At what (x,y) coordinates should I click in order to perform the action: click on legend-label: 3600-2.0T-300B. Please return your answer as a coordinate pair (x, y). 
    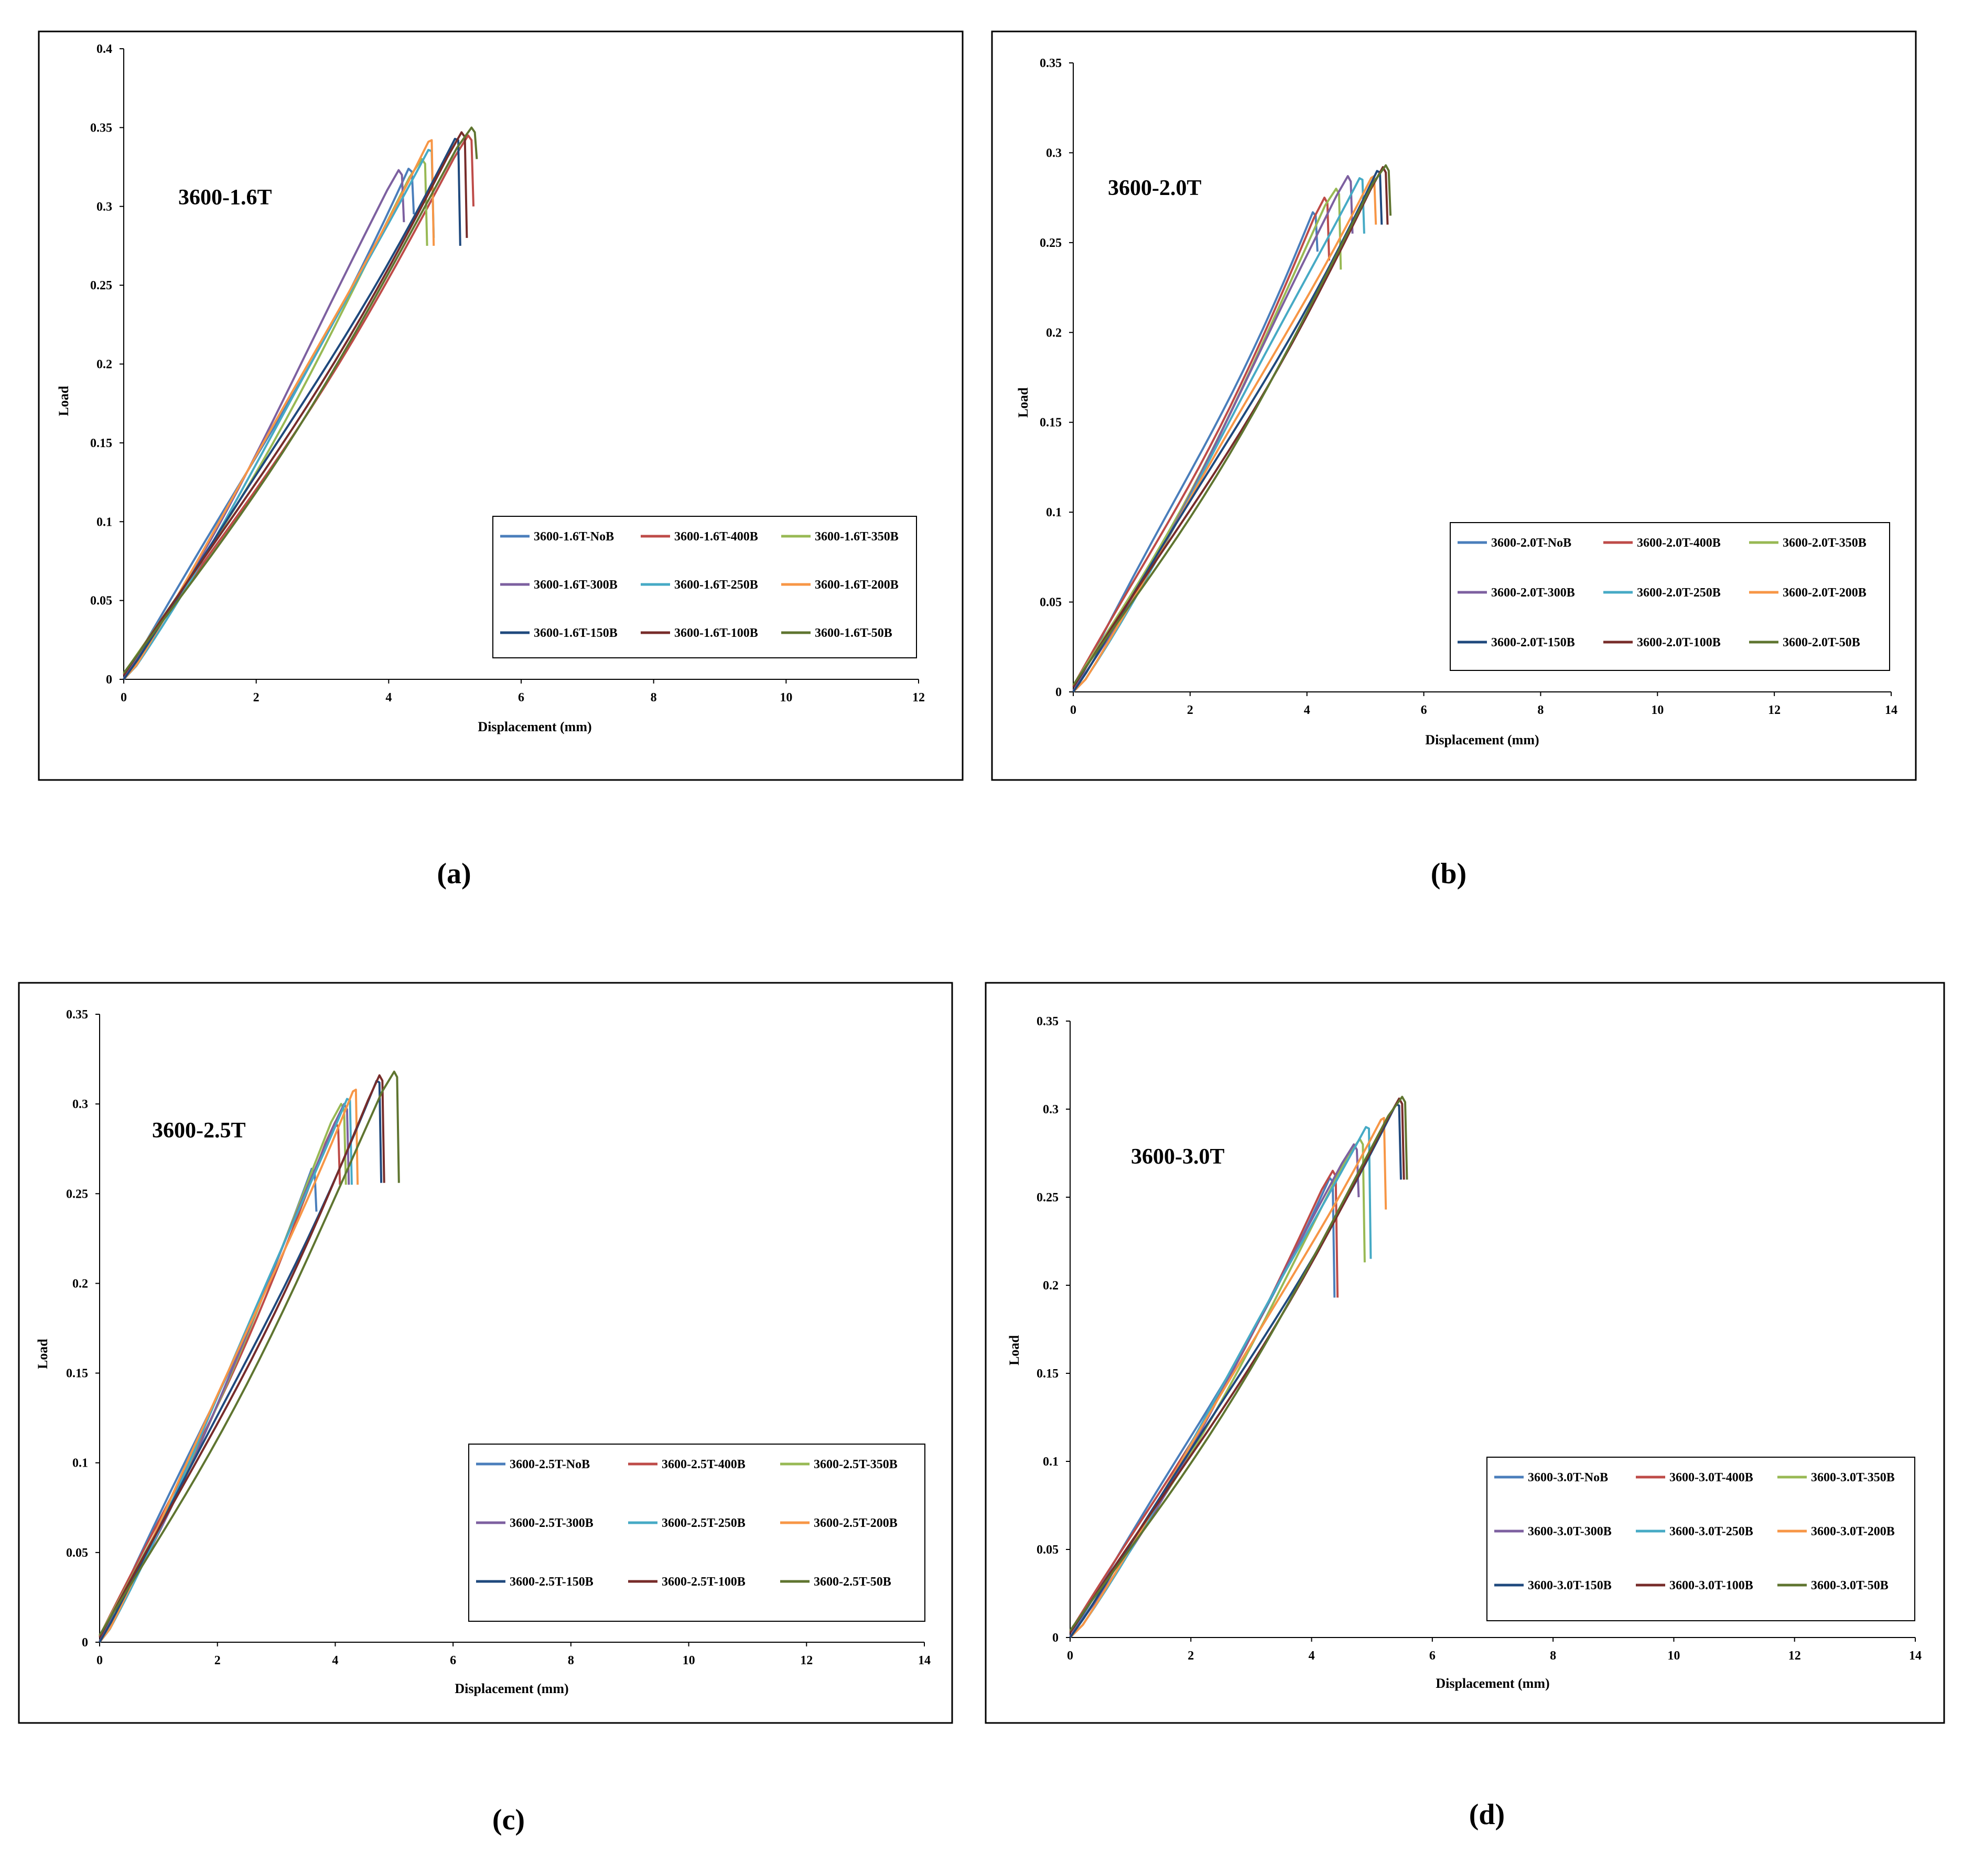
    Looking at the image, I should click on (1533, 593).